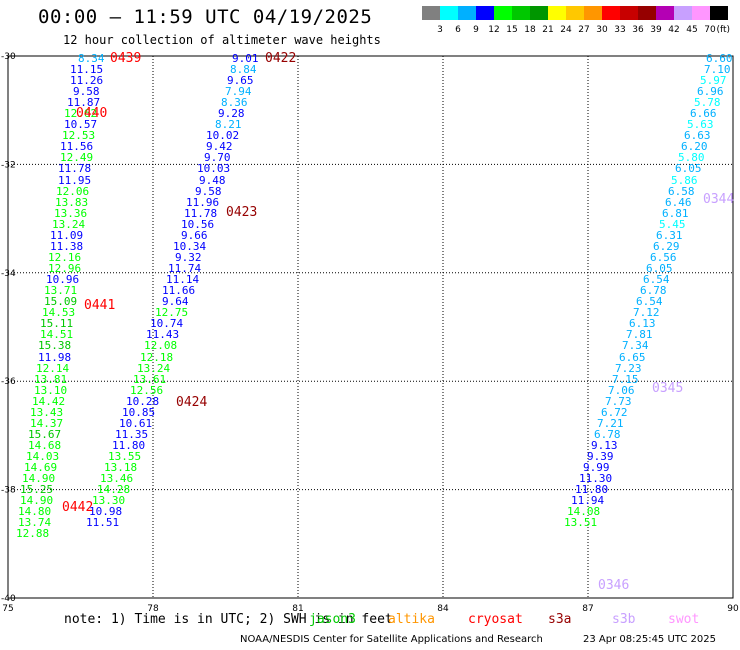  What do you see at coordinates (99, 305) in the screenshot?
I see `pass-time-label: 0441` at bounding box center [99, 305].